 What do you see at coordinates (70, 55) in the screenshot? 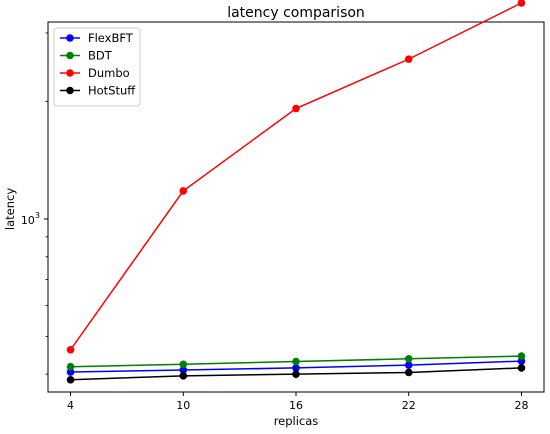
I see `legend-marker-bdt` at bounding box center [70, 55].